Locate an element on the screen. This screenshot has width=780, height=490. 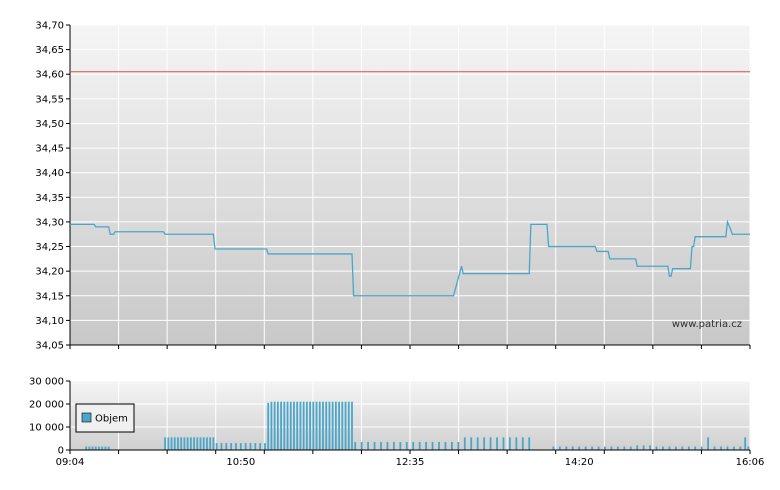
price-y-tick-label: 34,05 is located at coordinates (49, 346).